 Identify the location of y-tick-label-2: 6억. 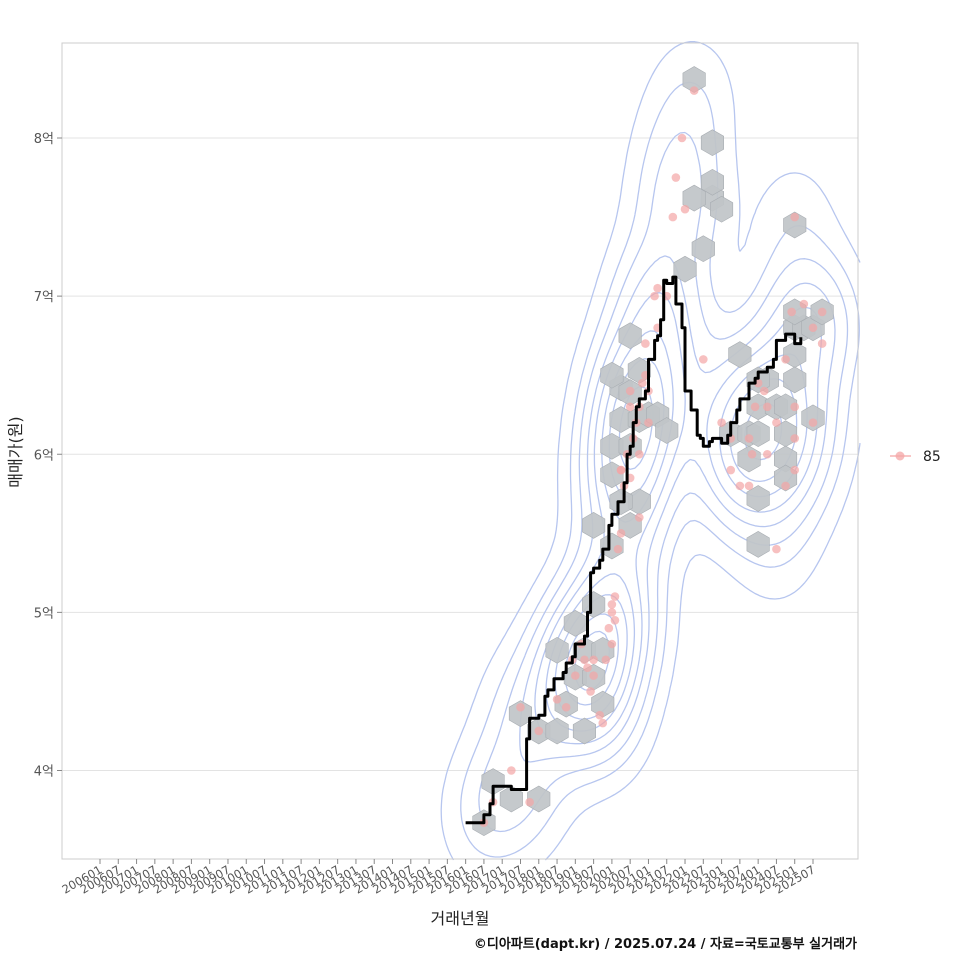
(44, 455).